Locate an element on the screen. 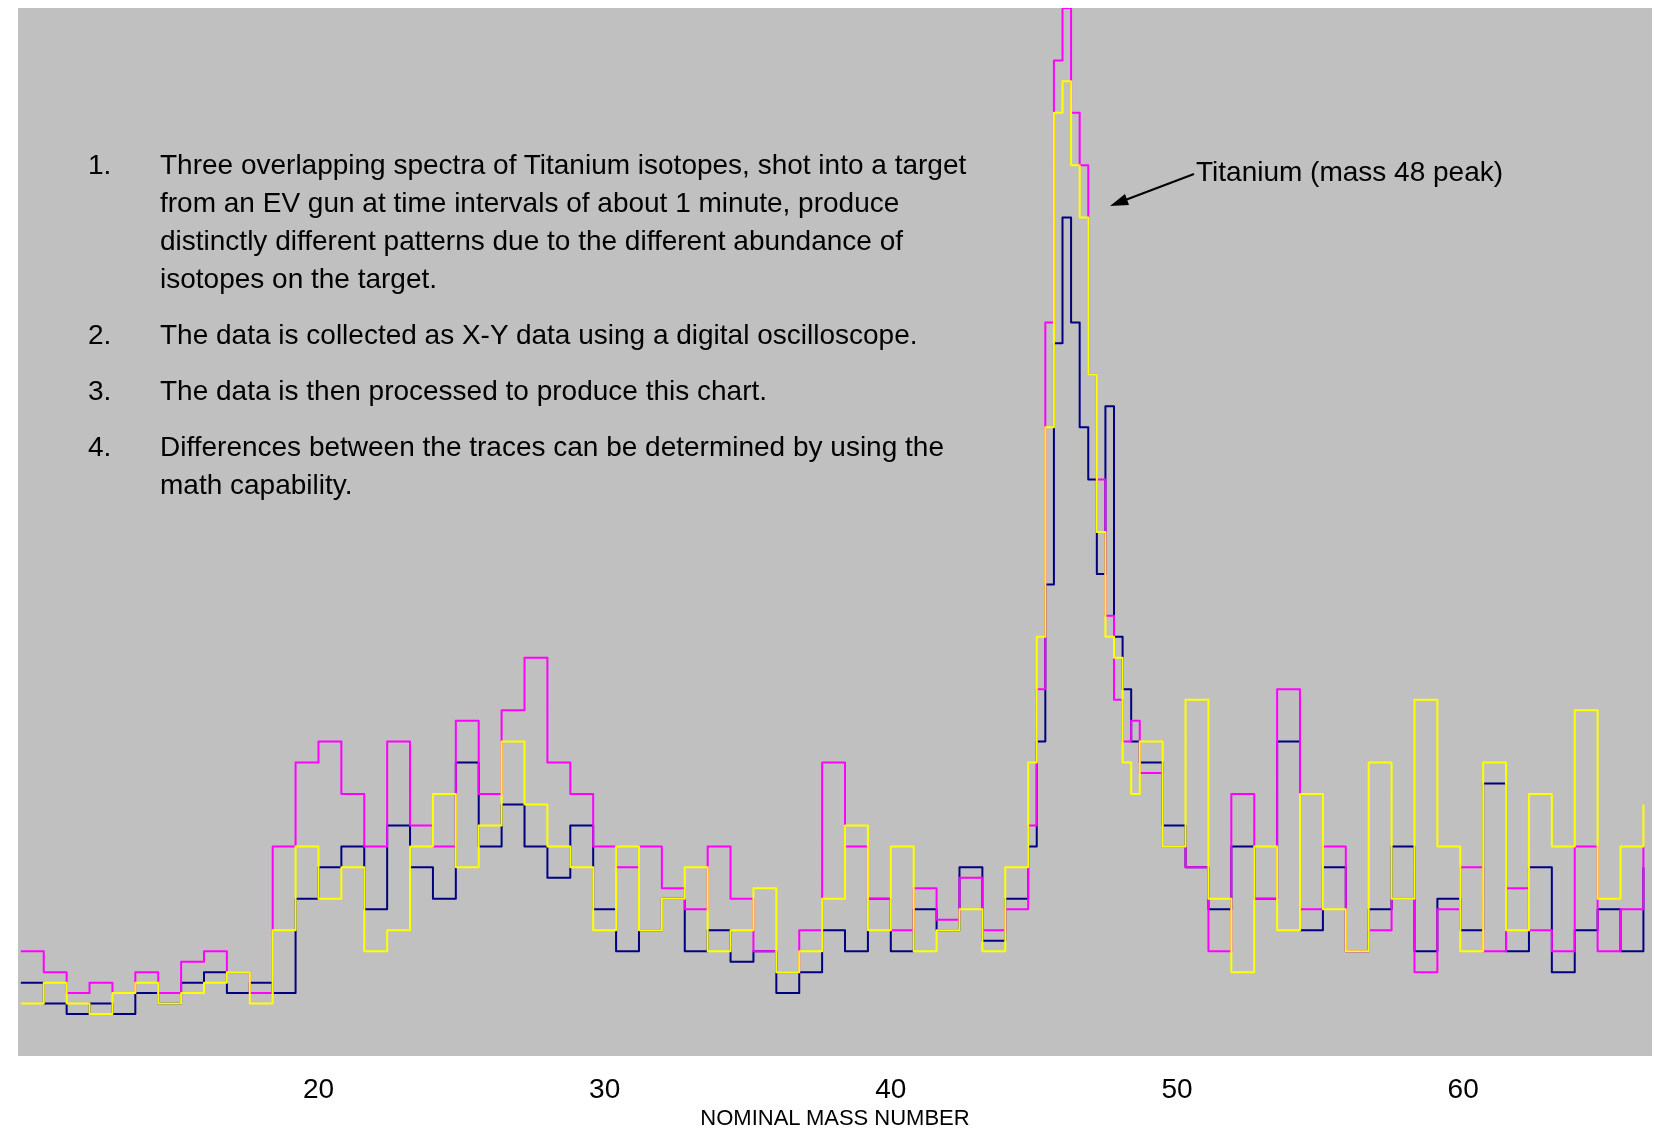 The image size is (1660, 1144). text: 1. Three overlapping spectra of Titanium isotopes, shot into a target from an EV gun at time intervals of about 1 minute, produce distinctly different patterns due to the different abundance of isotopes on the target. is located at coordinates (527, 221).